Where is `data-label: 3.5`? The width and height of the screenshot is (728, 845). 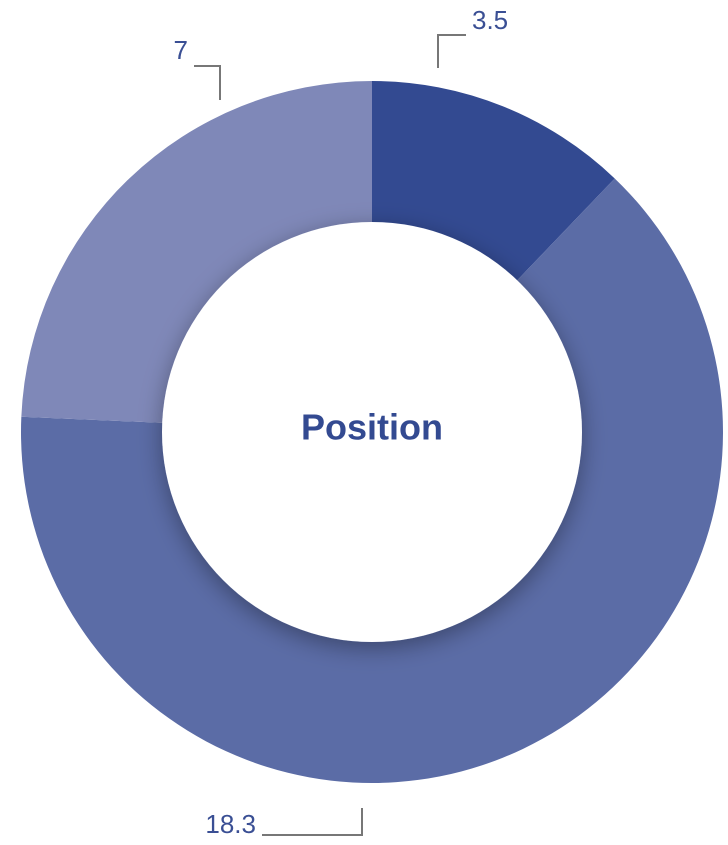
data-label: 3.5 is located at coordinates (490, 20).